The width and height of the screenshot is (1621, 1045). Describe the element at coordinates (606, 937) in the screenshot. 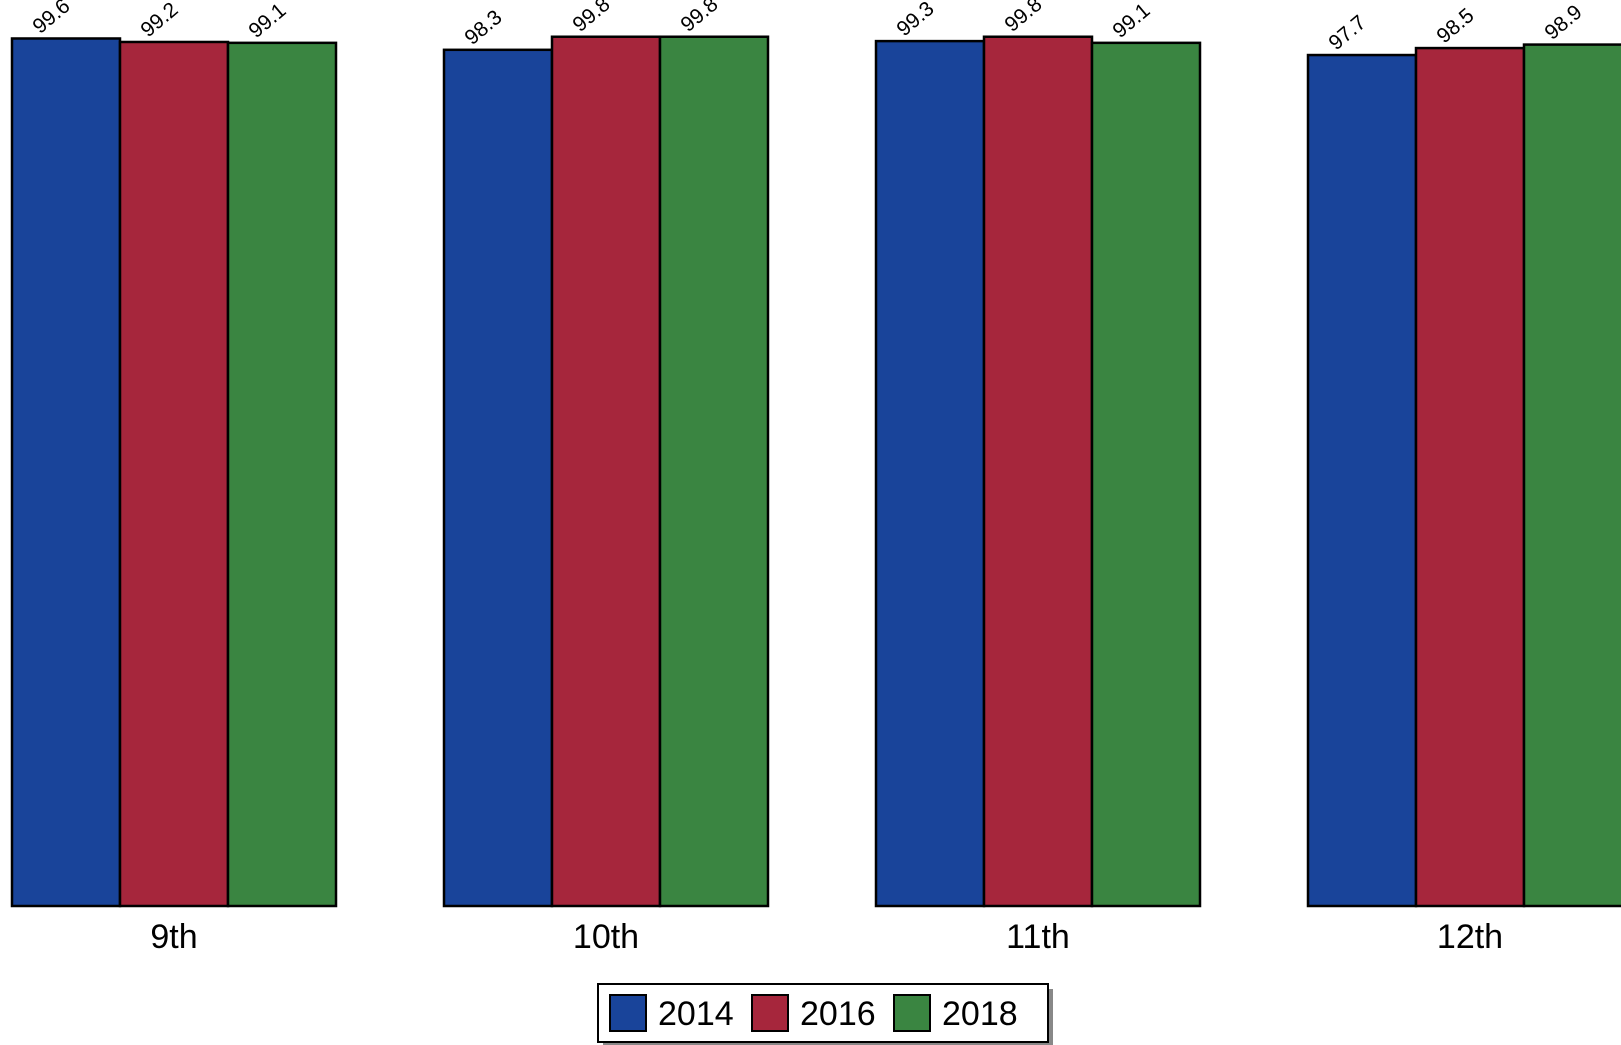

I see `category-label-10th: 10th` at that location.